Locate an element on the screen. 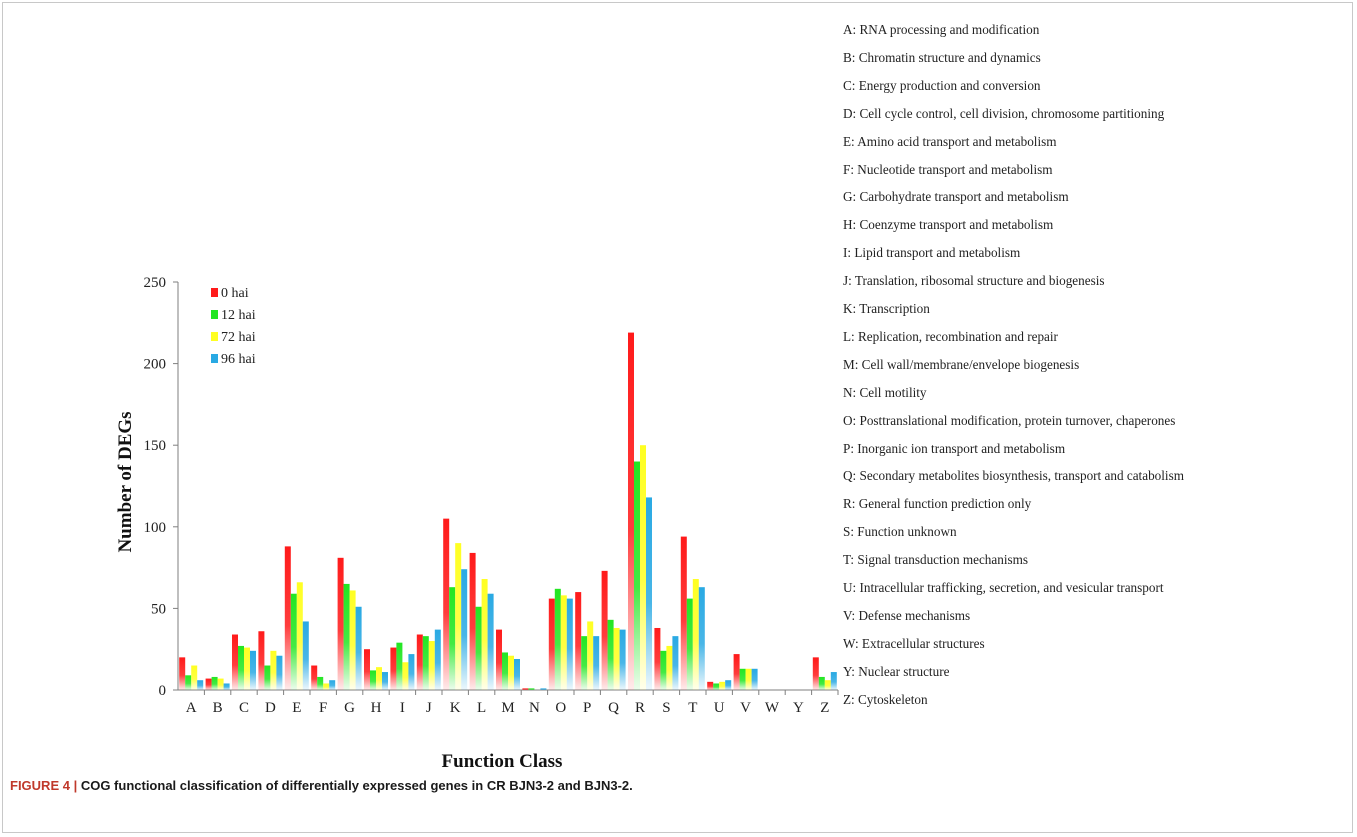  bar-G-0-hai is located at coordinates (340, 623).